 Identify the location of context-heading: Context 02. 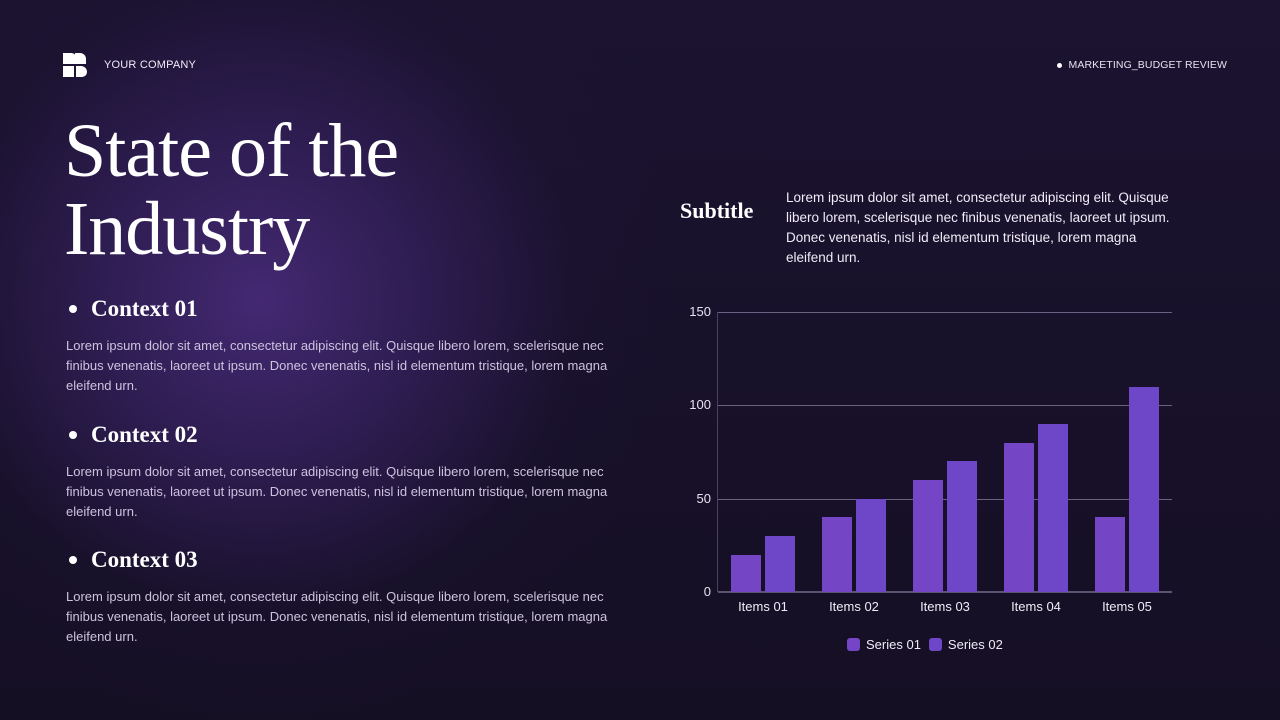
(351, 435).